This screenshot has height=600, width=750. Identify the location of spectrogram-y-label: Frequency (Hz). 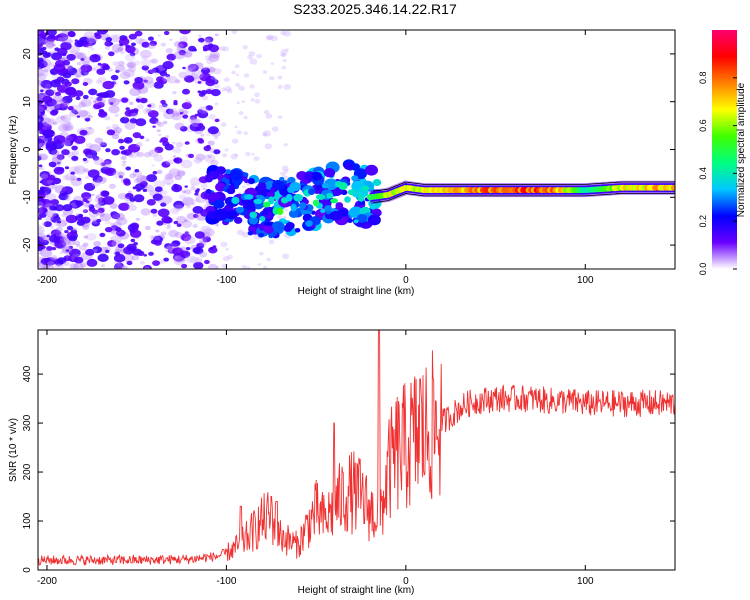
(13, 150).